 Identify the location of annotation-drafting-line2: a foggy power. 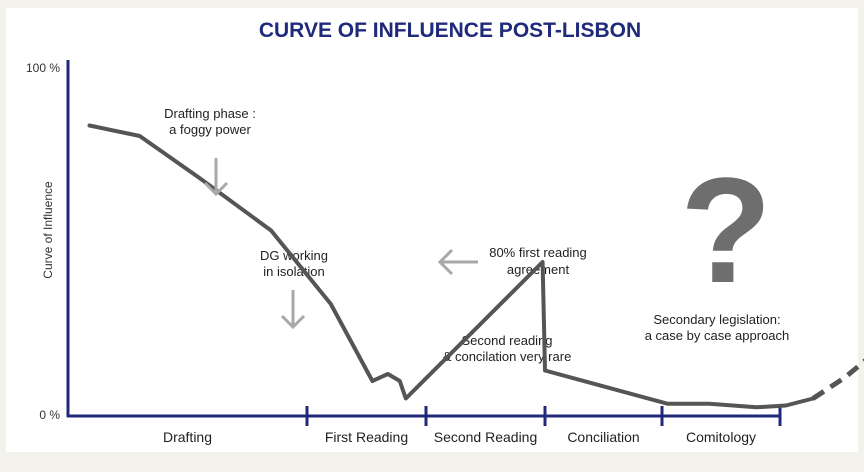
(210, 129).